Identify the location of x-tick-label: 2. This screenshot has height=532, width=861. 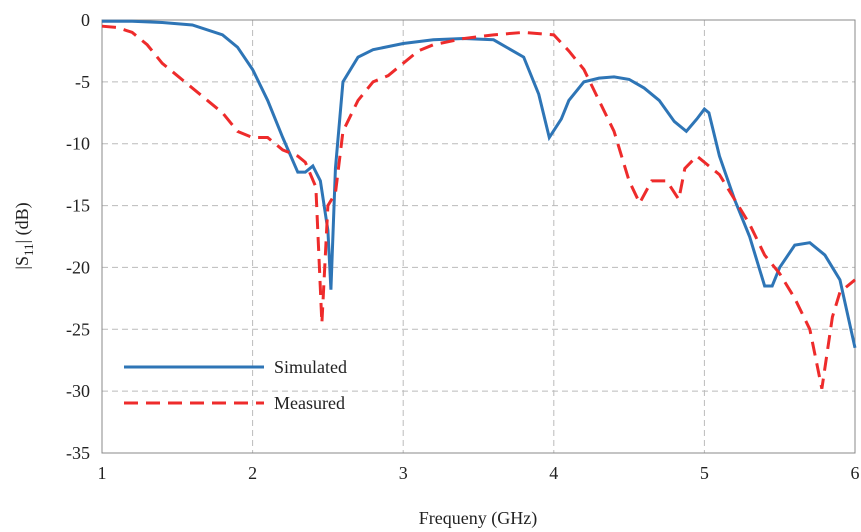
(252, 473).